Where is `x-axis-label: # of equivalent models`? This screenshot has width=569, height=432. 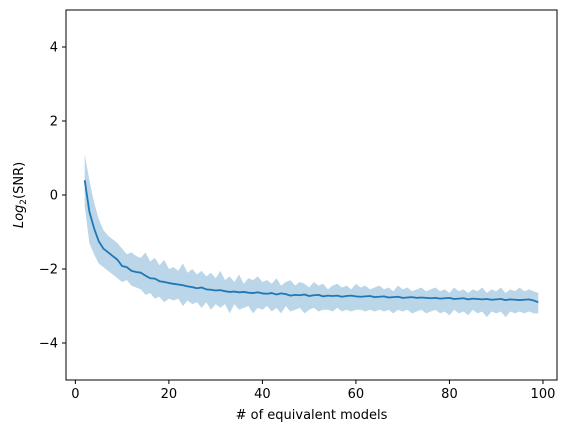
x-axis-label: # of equivalent models is located at coordinates (312, 415).